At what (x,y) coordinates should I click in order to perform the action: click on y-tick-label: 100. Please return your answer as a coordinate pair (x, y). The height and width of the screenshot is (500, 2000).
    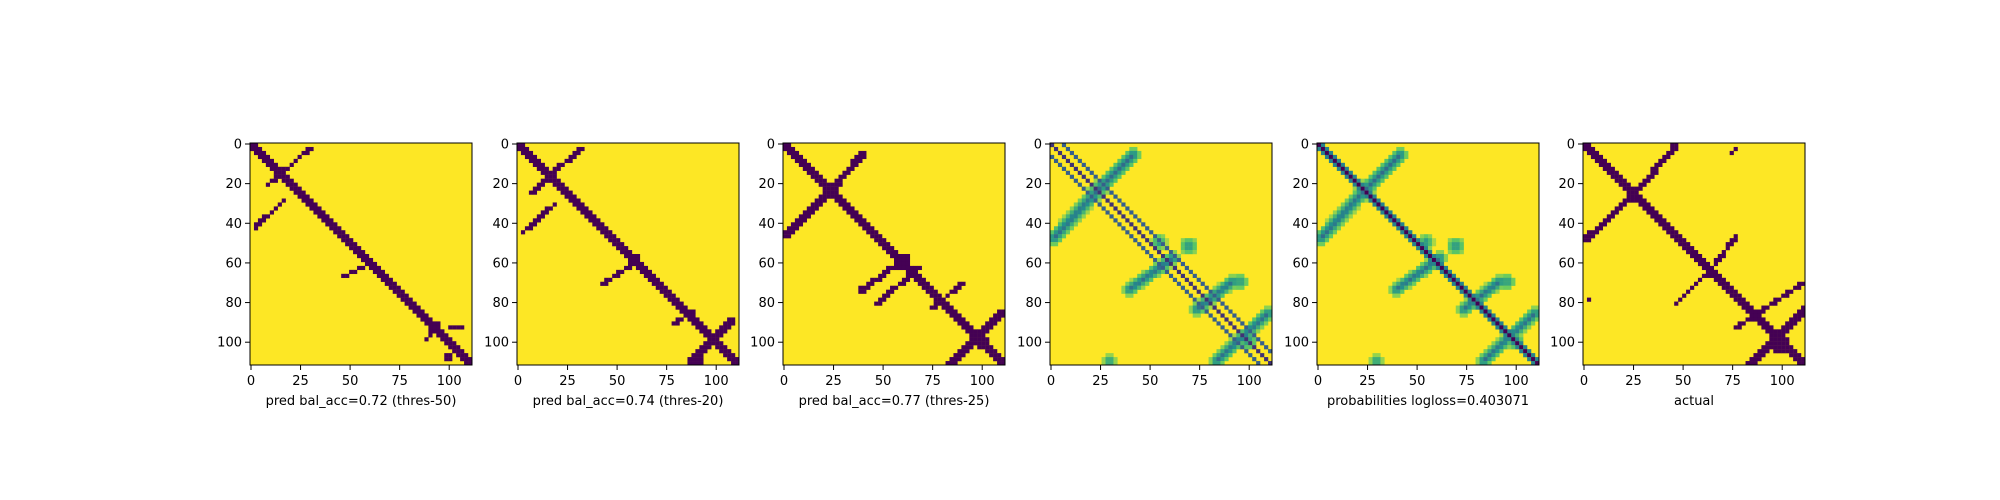
    Looking at the image, I should click on (1562, 343).